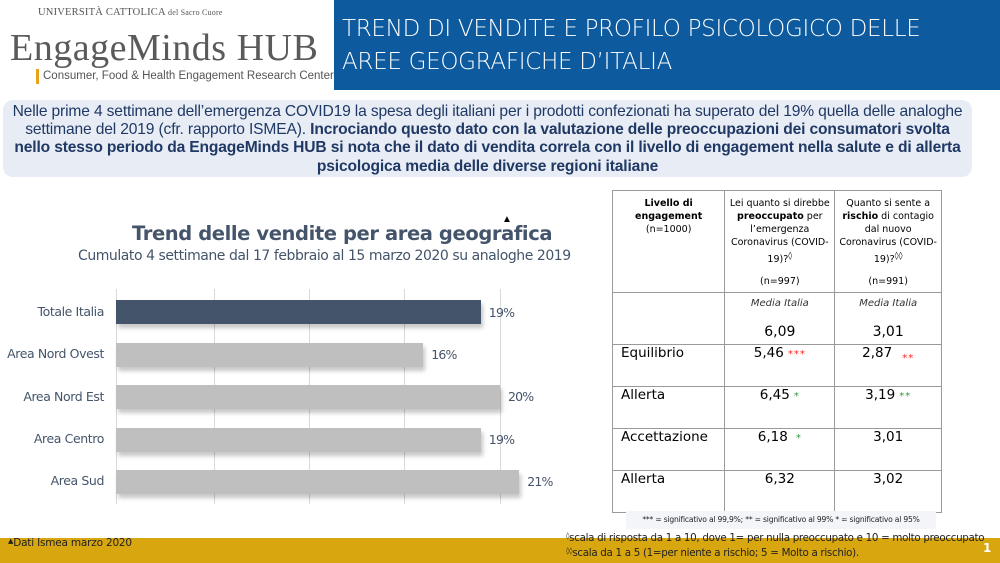 The image size is (1000, 563). Describe the element at coordinates (780, 318) in the screenshot. I see `table-cell: Media Italia 6,09` at that location.